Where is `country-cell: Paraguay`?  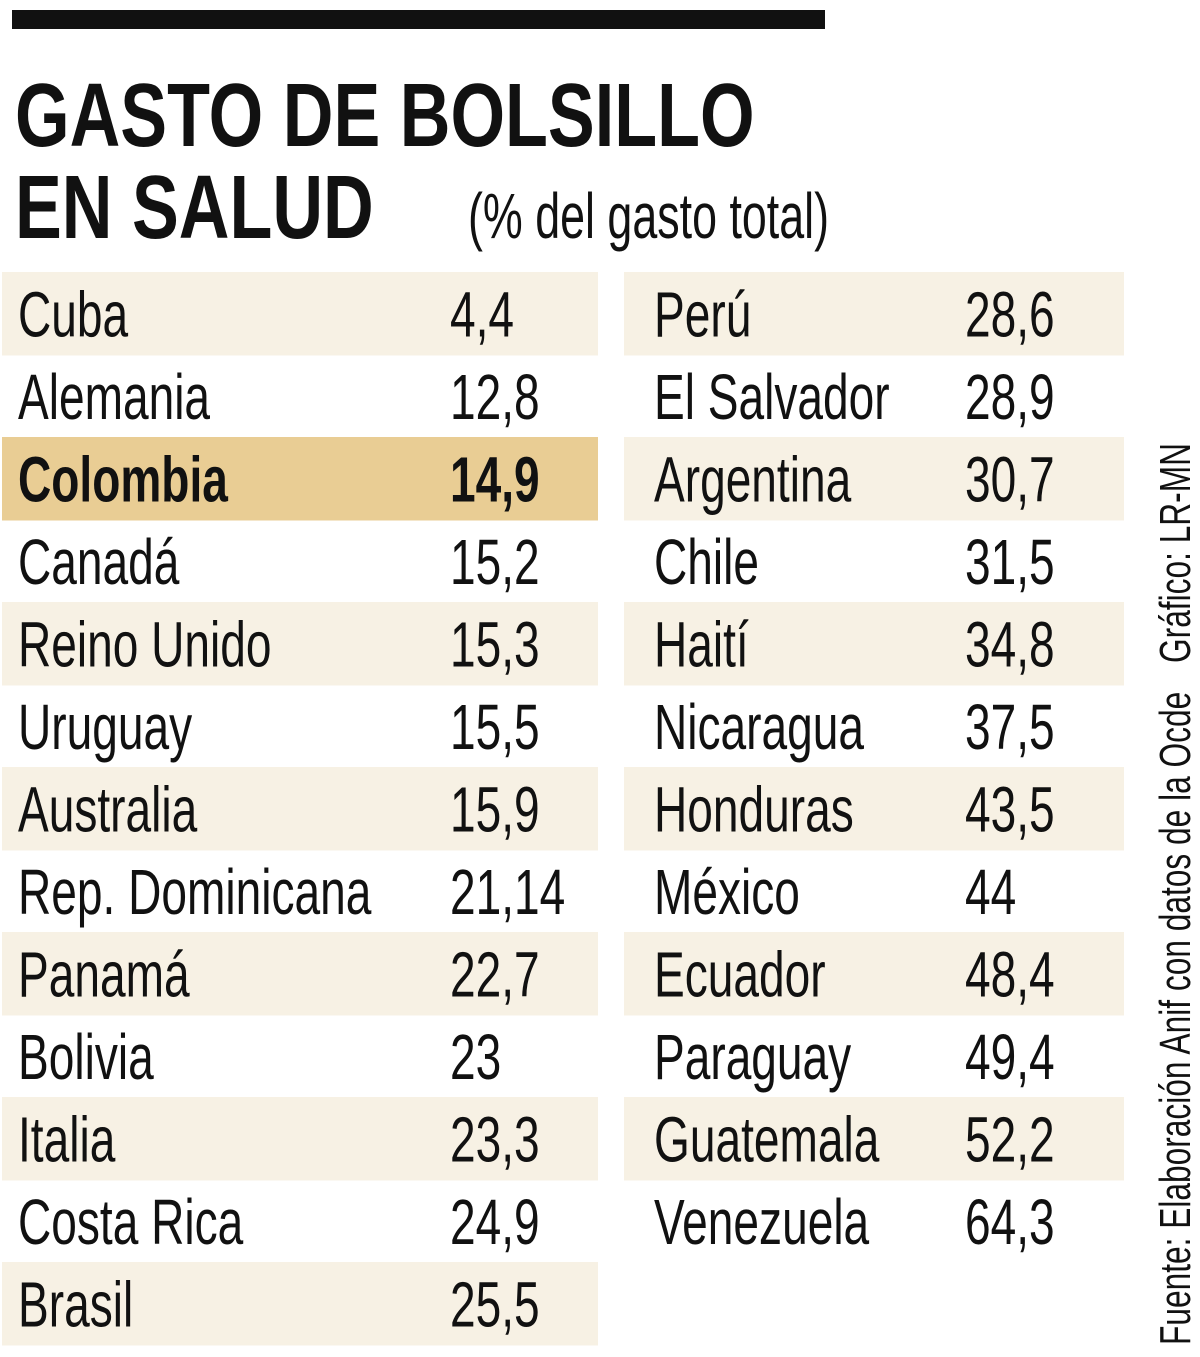
country-cell: Paraguay is located at coordinates (752, 1056).